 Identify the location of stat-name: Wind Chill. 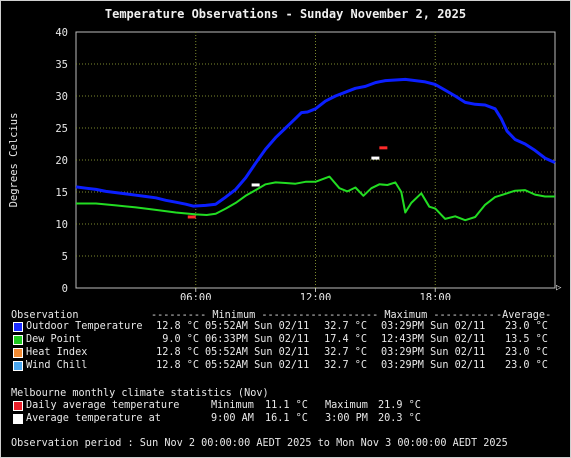
(57, 365).